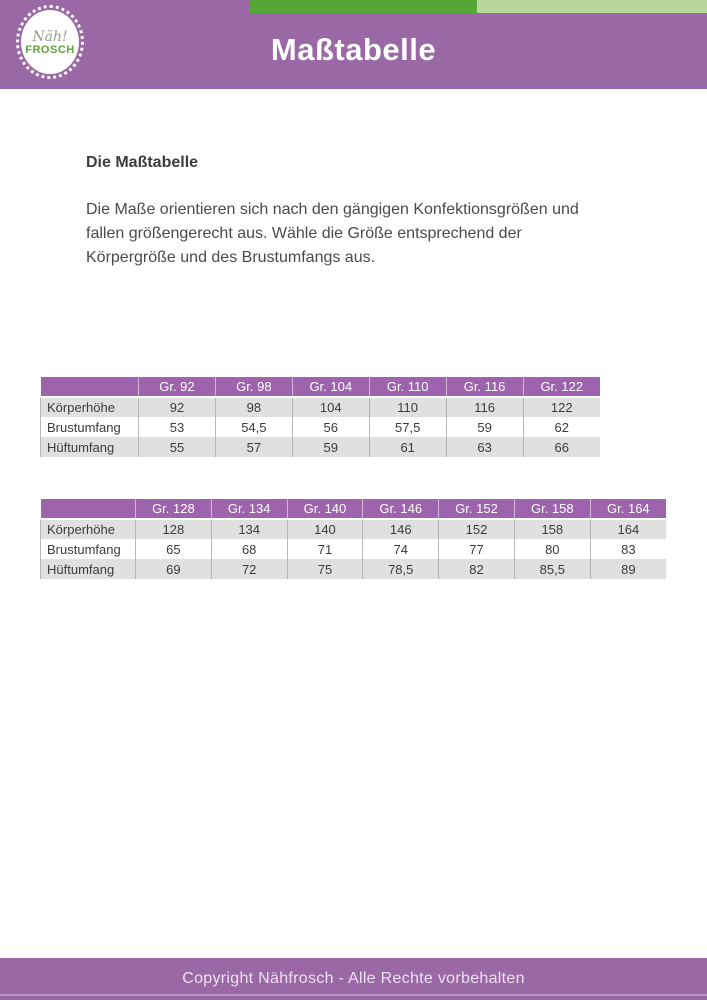 The image size is (707, 1000). Describe the element at coordinates (408, 447) in the screenshot. I see `measurement-value: 61` at that location.